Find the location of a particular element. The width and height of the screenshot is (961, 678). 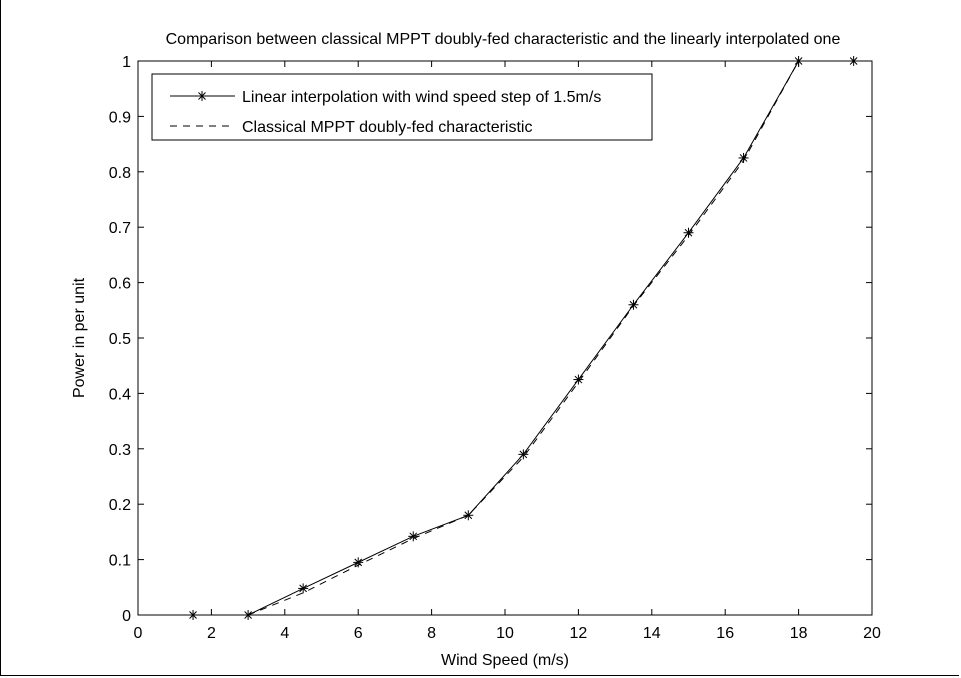

x-tick-label: 16 is located at coordinates (725, 633).